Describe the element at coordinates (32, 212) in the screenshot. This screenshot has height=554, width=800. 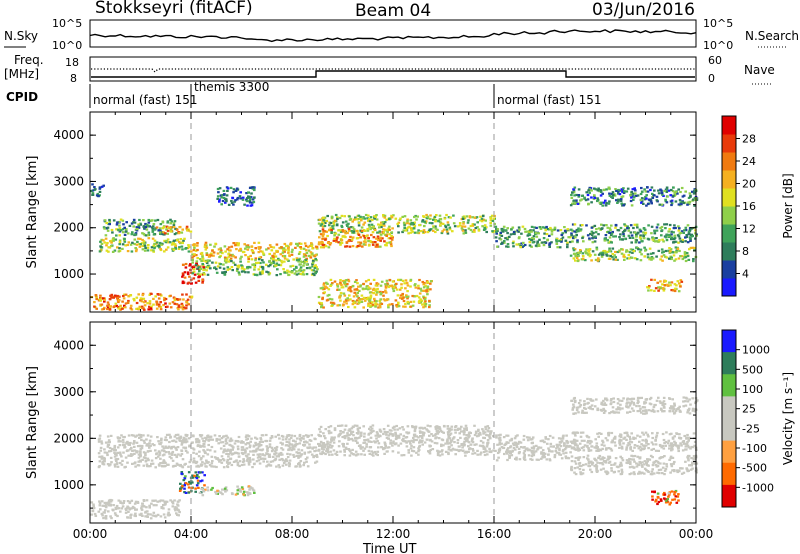
I see `y-axis-label: Slant Range [km]` at that location.